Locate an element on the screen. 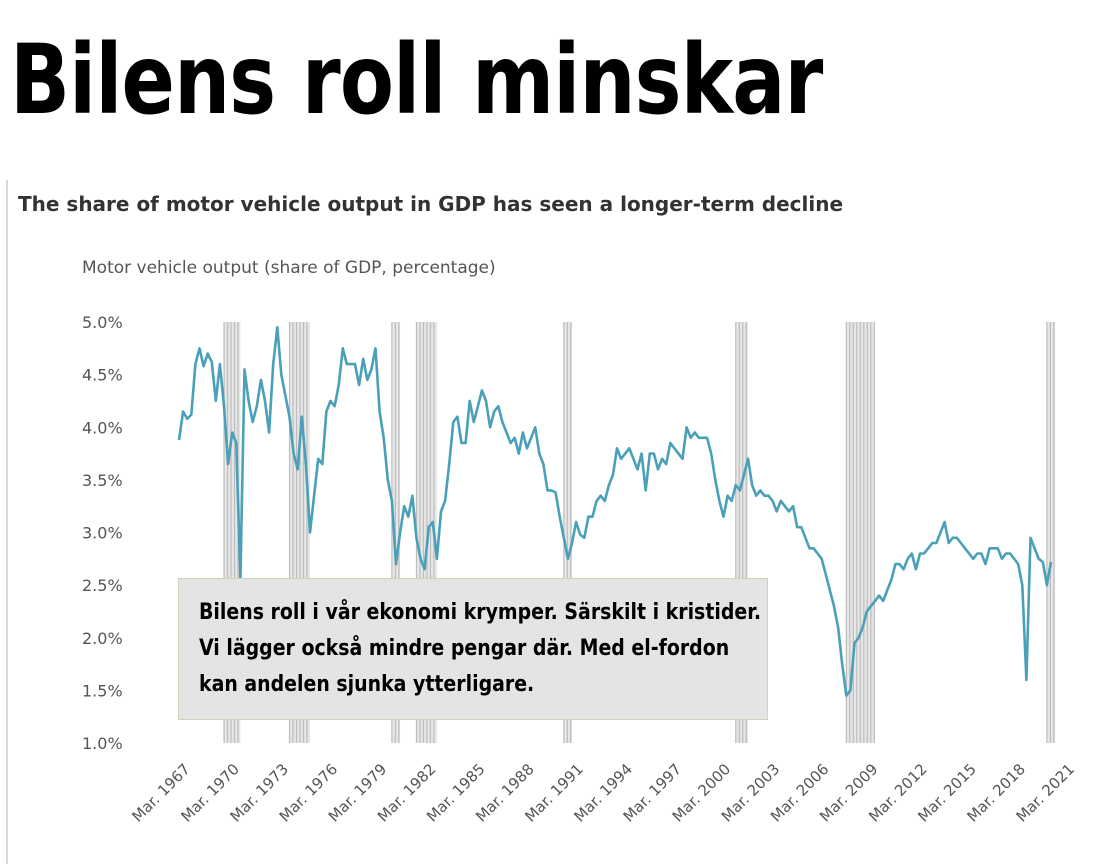 Image resolution: width=1096 pixels, height=864 pixels. recession-band is located at coordinates (1051, 532).